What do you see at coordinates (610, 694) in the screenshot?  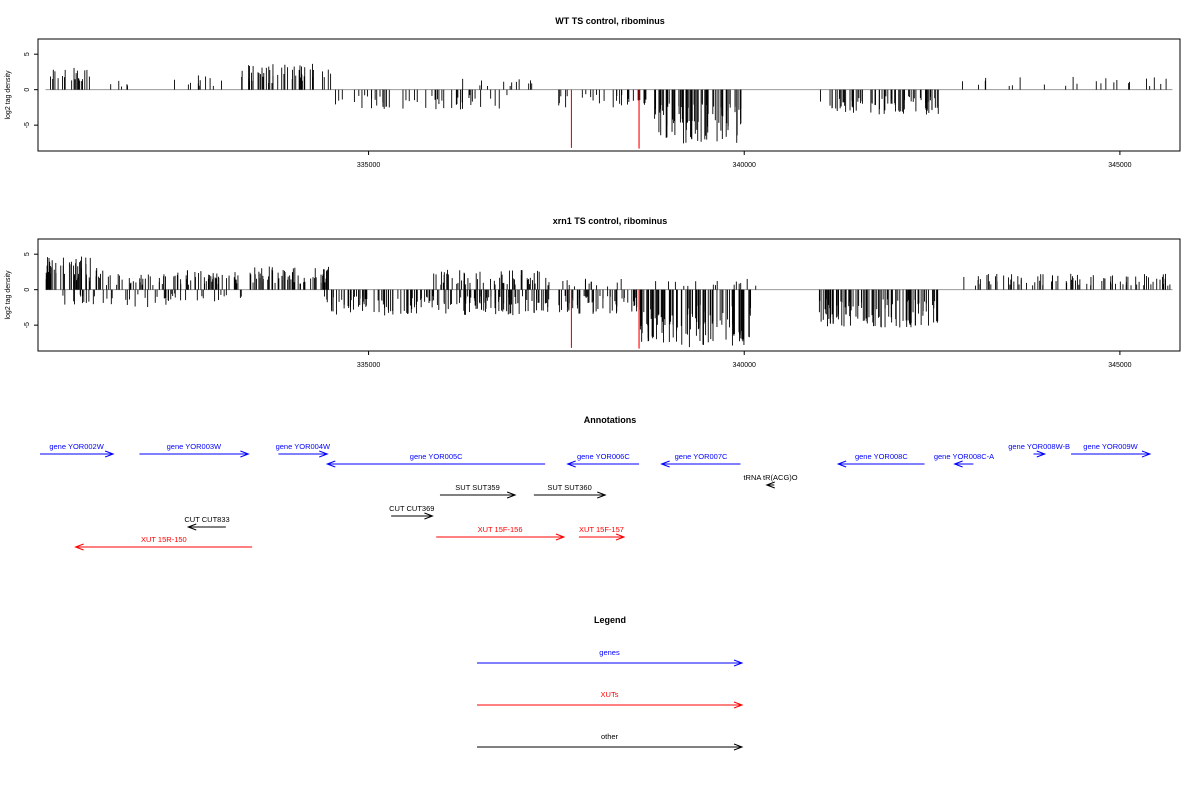 I see `legend-label: XUTs` at bounding box center [610, 694].